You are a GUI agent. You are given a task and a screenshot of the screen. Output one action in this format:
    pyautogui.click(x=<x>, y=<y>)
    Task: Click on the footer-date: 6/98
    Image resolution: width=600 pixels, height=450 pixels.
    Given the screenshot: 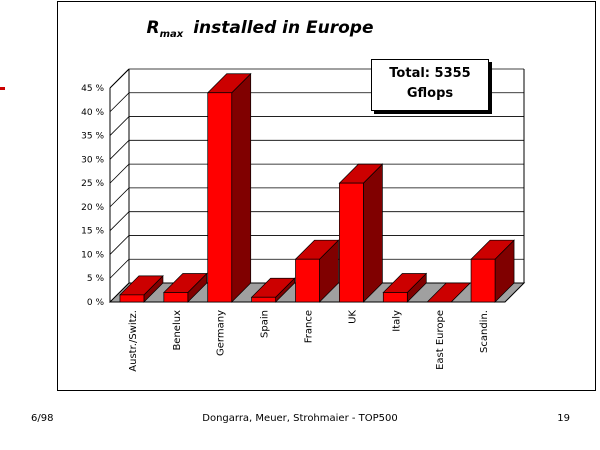 What is the action you would take?
    pyautogui.click(x=42, y=418)
    